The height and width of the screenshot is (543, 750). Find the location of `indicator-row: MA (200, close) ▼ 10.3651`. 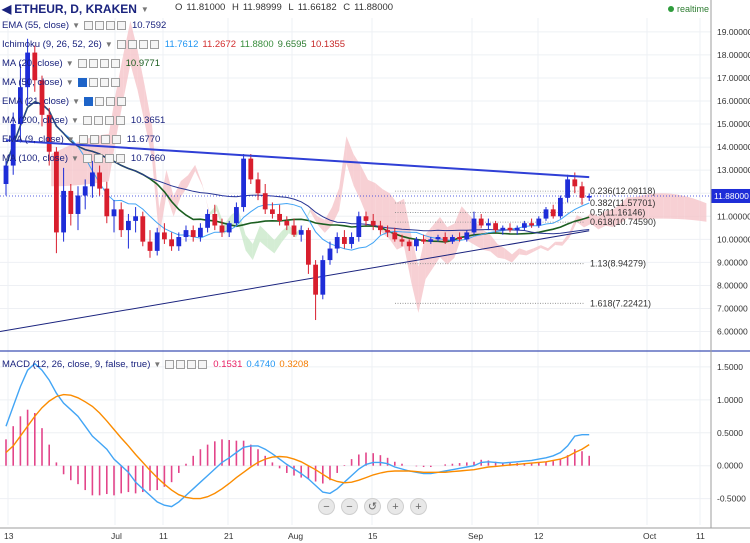

indicator-row: MA (200, close) ▼ 10.3651 is located at coordinates (83, 120).